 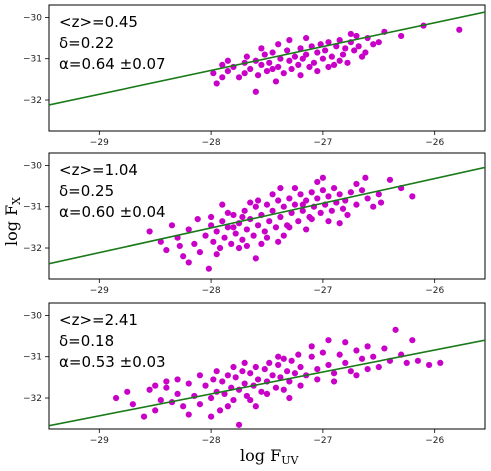 I want to click on annotation-2: δ=0.22, so click(x=86, y=43).